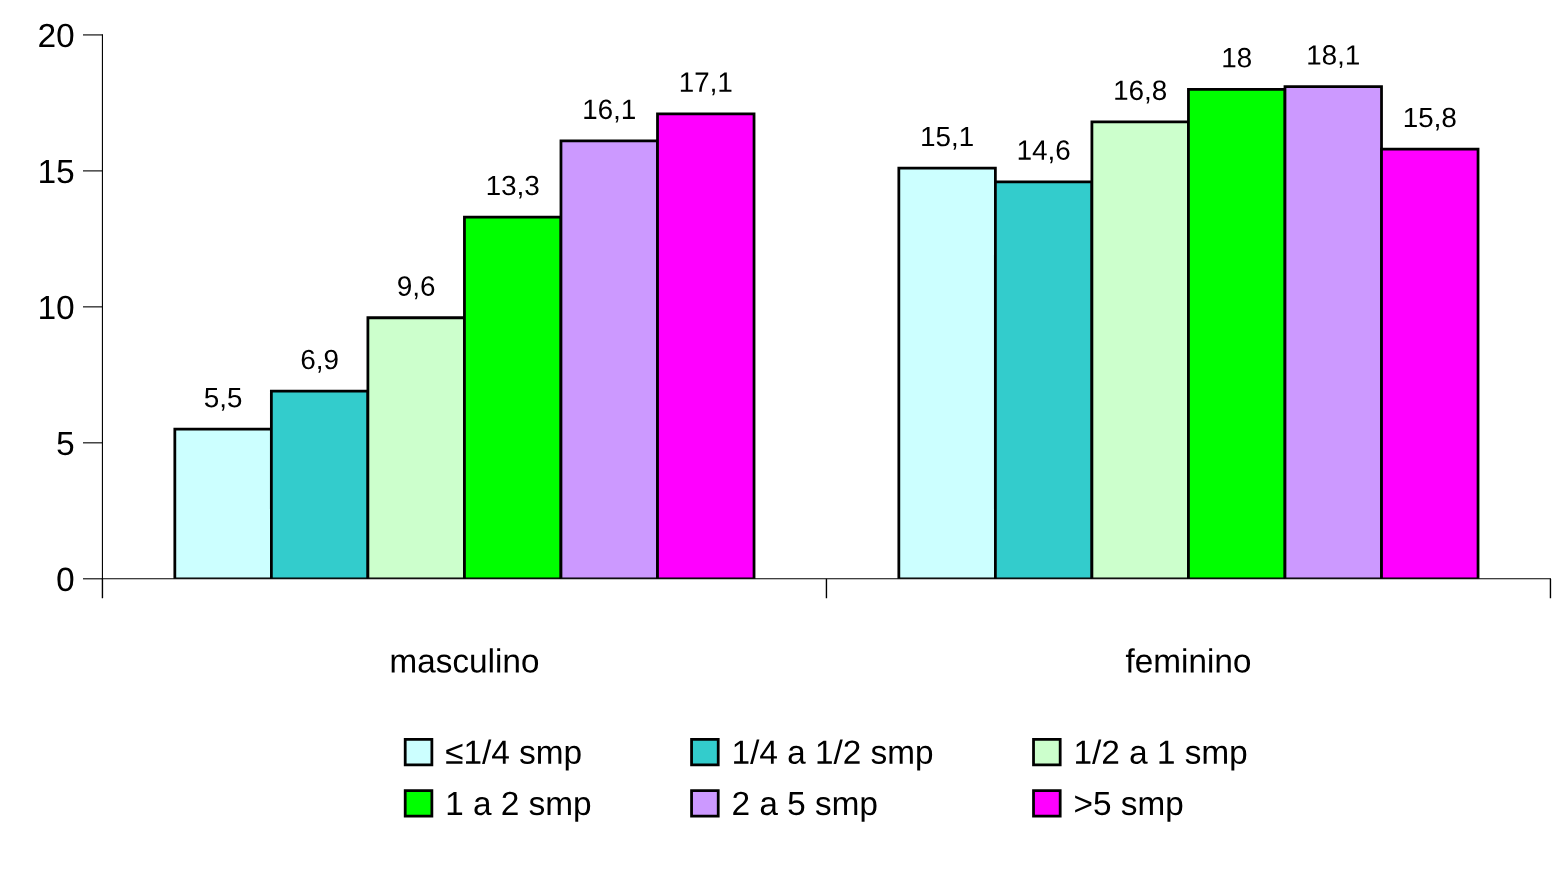  What do you see at coordinates (1237, 57) in the screenshot?
I see `data-label: 18` at bounding box center [1237, 57].